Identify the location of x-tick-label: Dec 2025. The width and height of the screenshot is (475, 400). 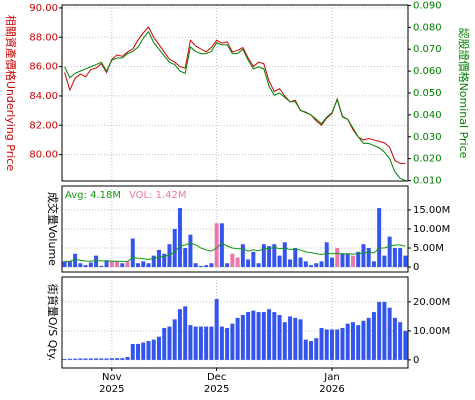
(216, 383).